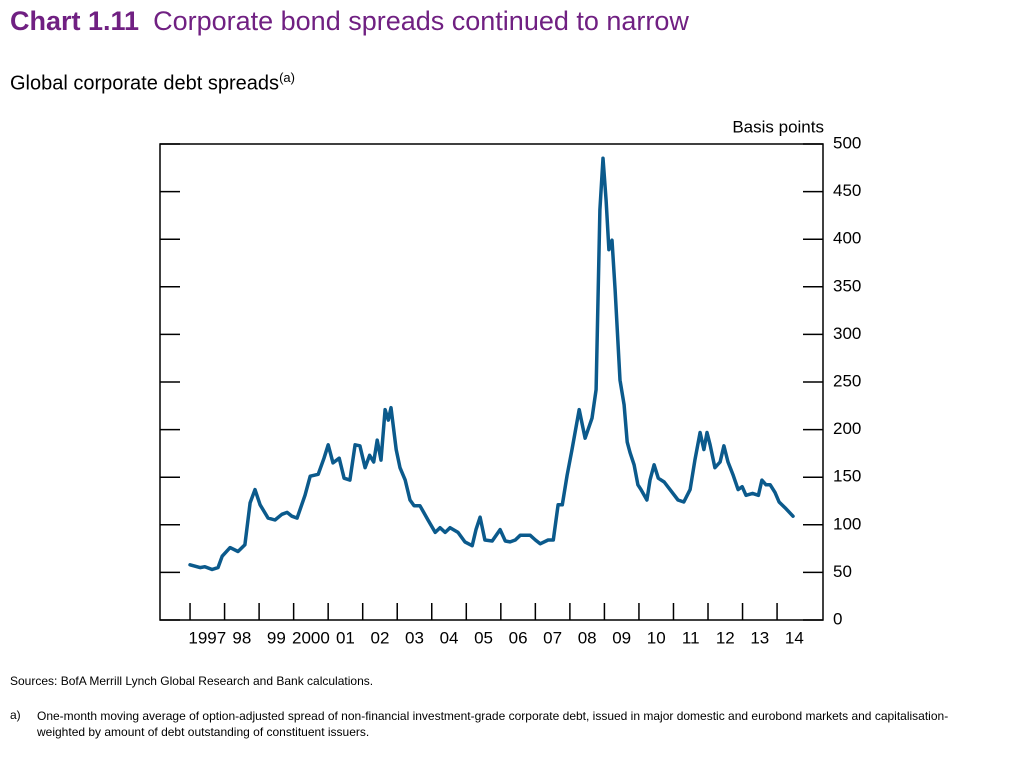 The image size is (1024, 768). What do you see at coordinates (276, 637) in the screenshot?
I see `x-tick-label: 99` at bounding box center [276, 637].